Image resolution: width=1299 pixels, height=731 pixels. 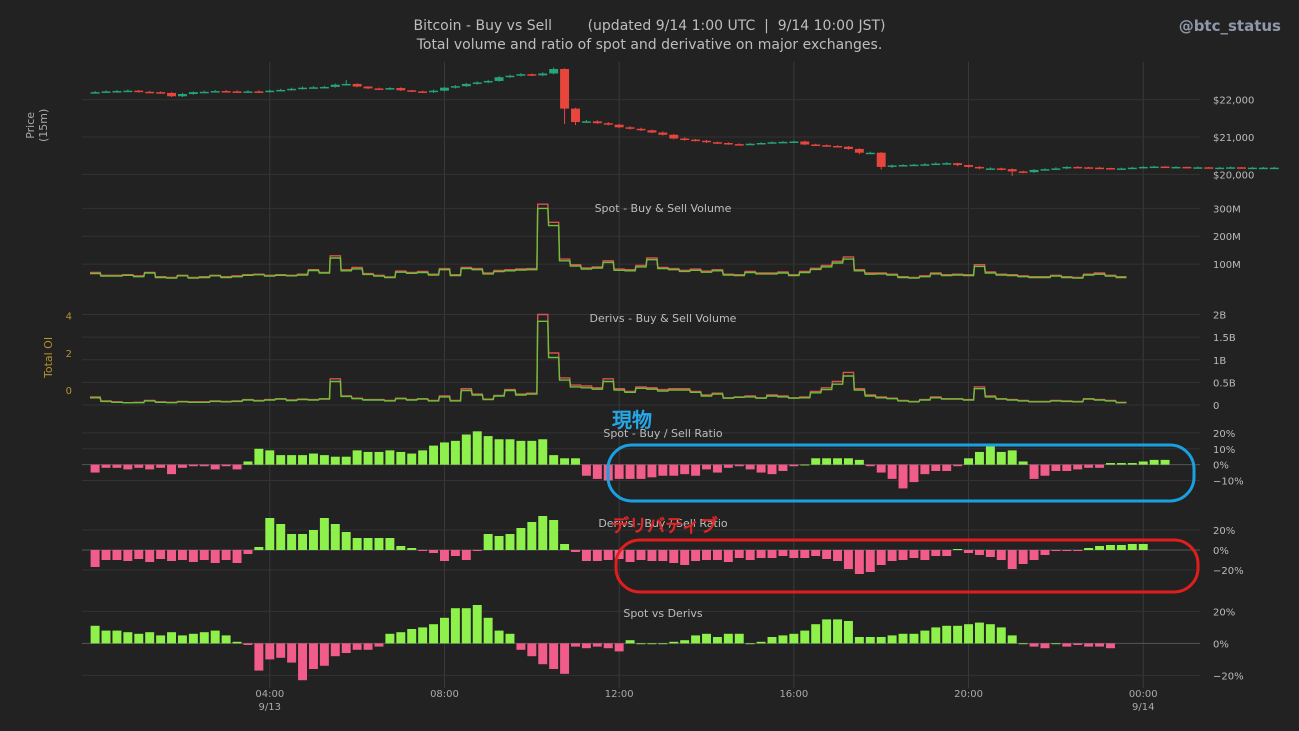 What do you see at coordinates (444, 694) in the screenshot?
I see `x-tick-label: 08:00` at bounding box center [444, 694].